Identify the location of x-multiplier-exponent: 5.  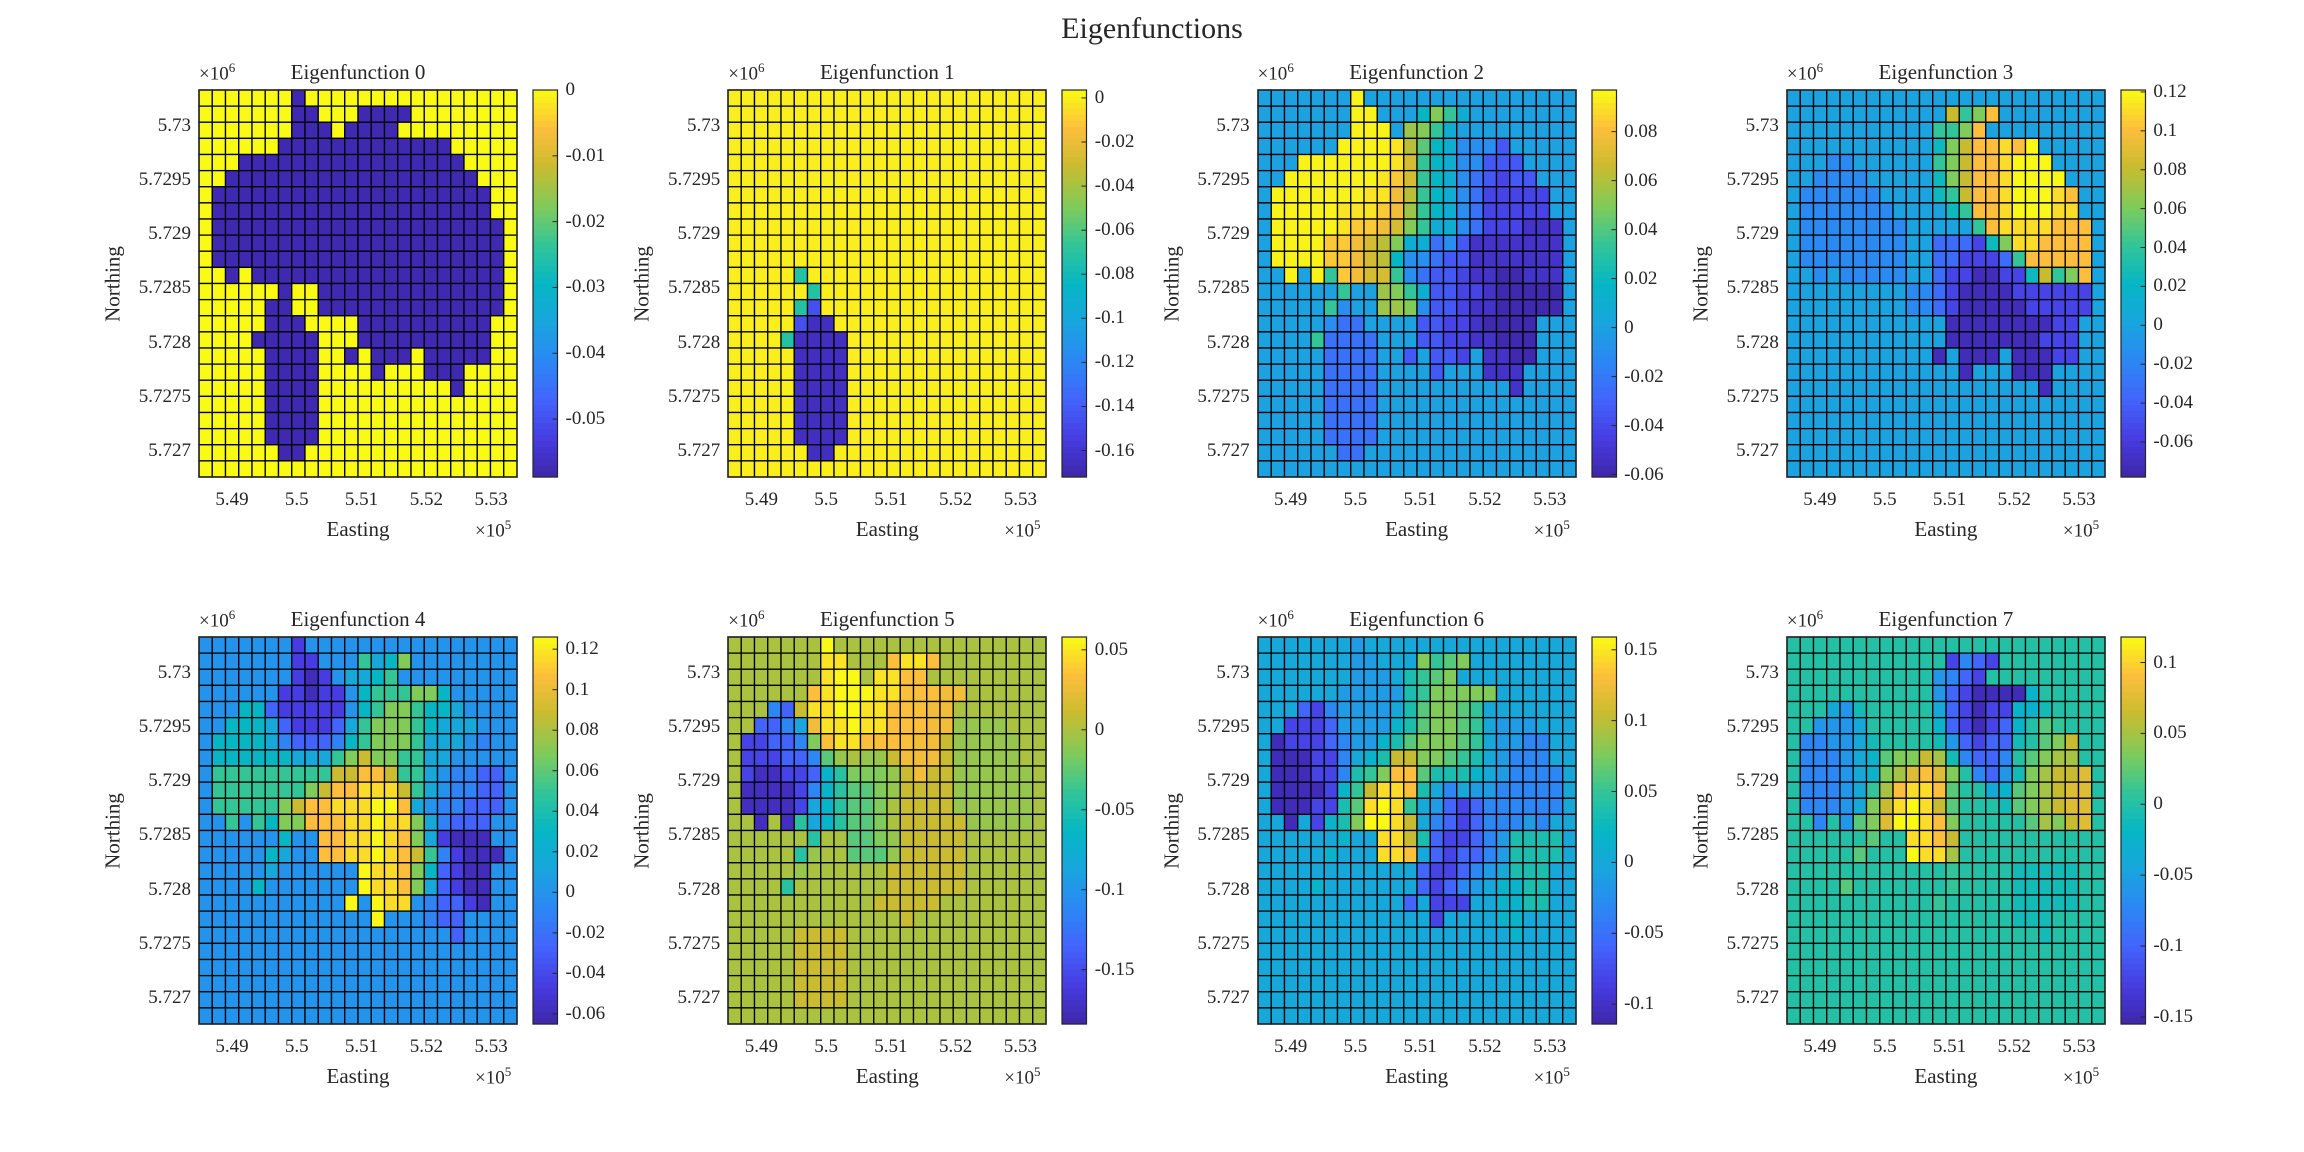
(2096, 524).